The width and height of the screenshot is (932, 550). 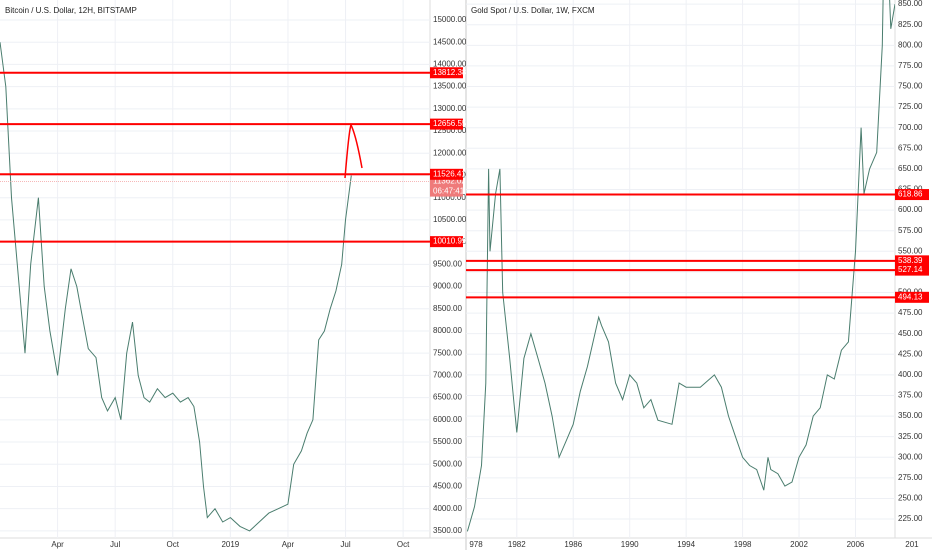 I want to click on y-tick-label: 14000.00, so click(x=450, y=64).